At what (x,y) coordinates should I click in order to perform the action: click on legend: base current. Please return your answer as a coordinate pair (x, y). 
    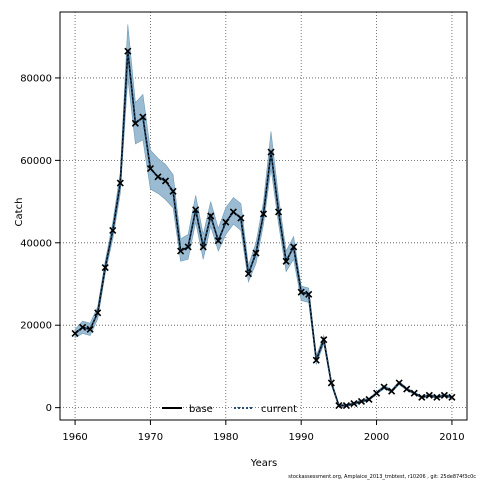
    Looking at the image, I should click on (229, 409).